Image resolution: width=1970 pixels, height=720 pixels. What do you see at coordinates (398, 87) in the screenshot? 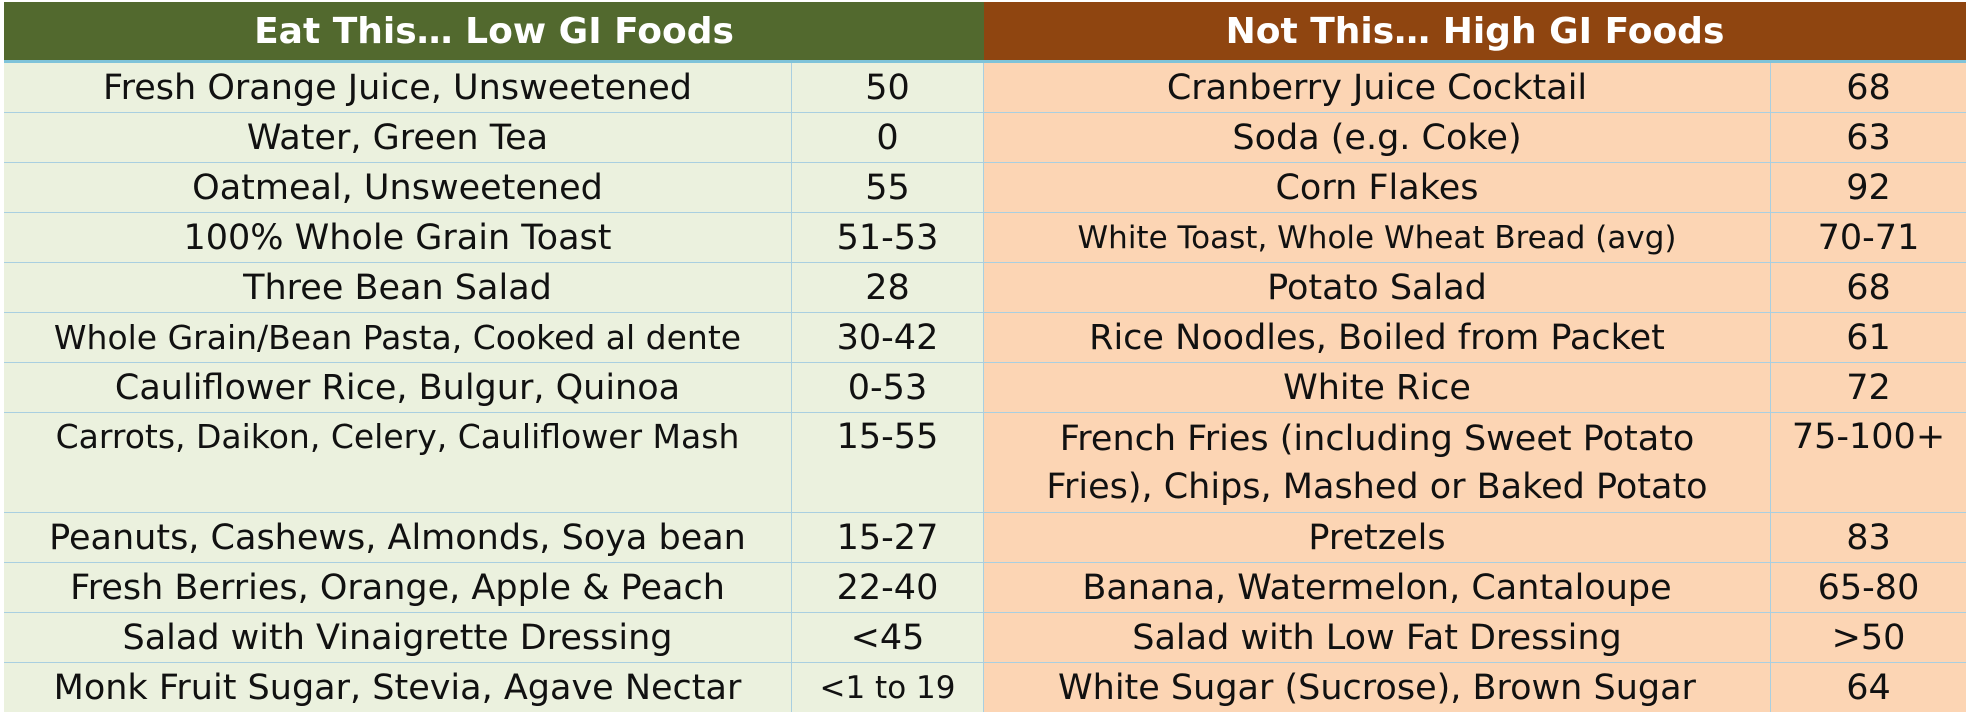
I see `low-gi-food: Fresh Orange Juice, Unsweetened` at bounding box center [398, 87].